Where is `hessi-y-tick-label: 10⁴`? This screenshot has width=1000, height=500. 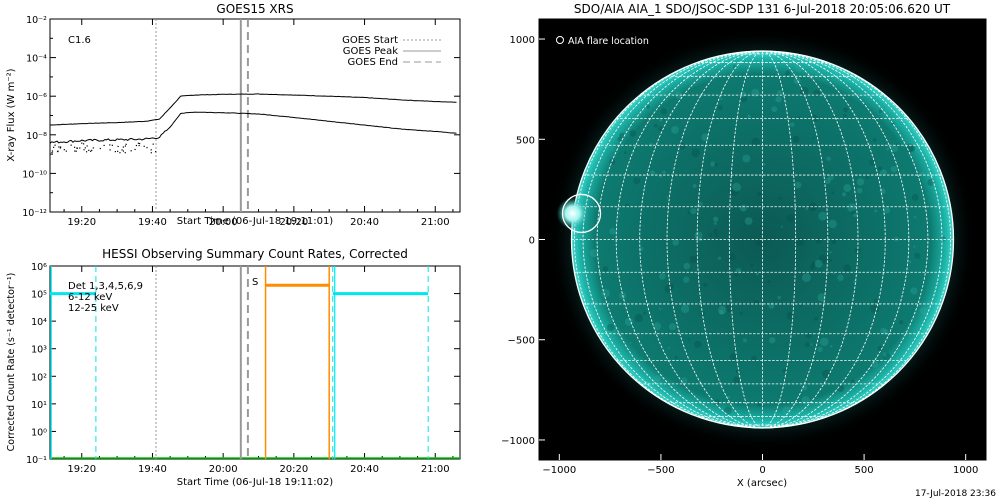 hessi-y-tick-label: 10⁴ is located at coordinates (39, 322).